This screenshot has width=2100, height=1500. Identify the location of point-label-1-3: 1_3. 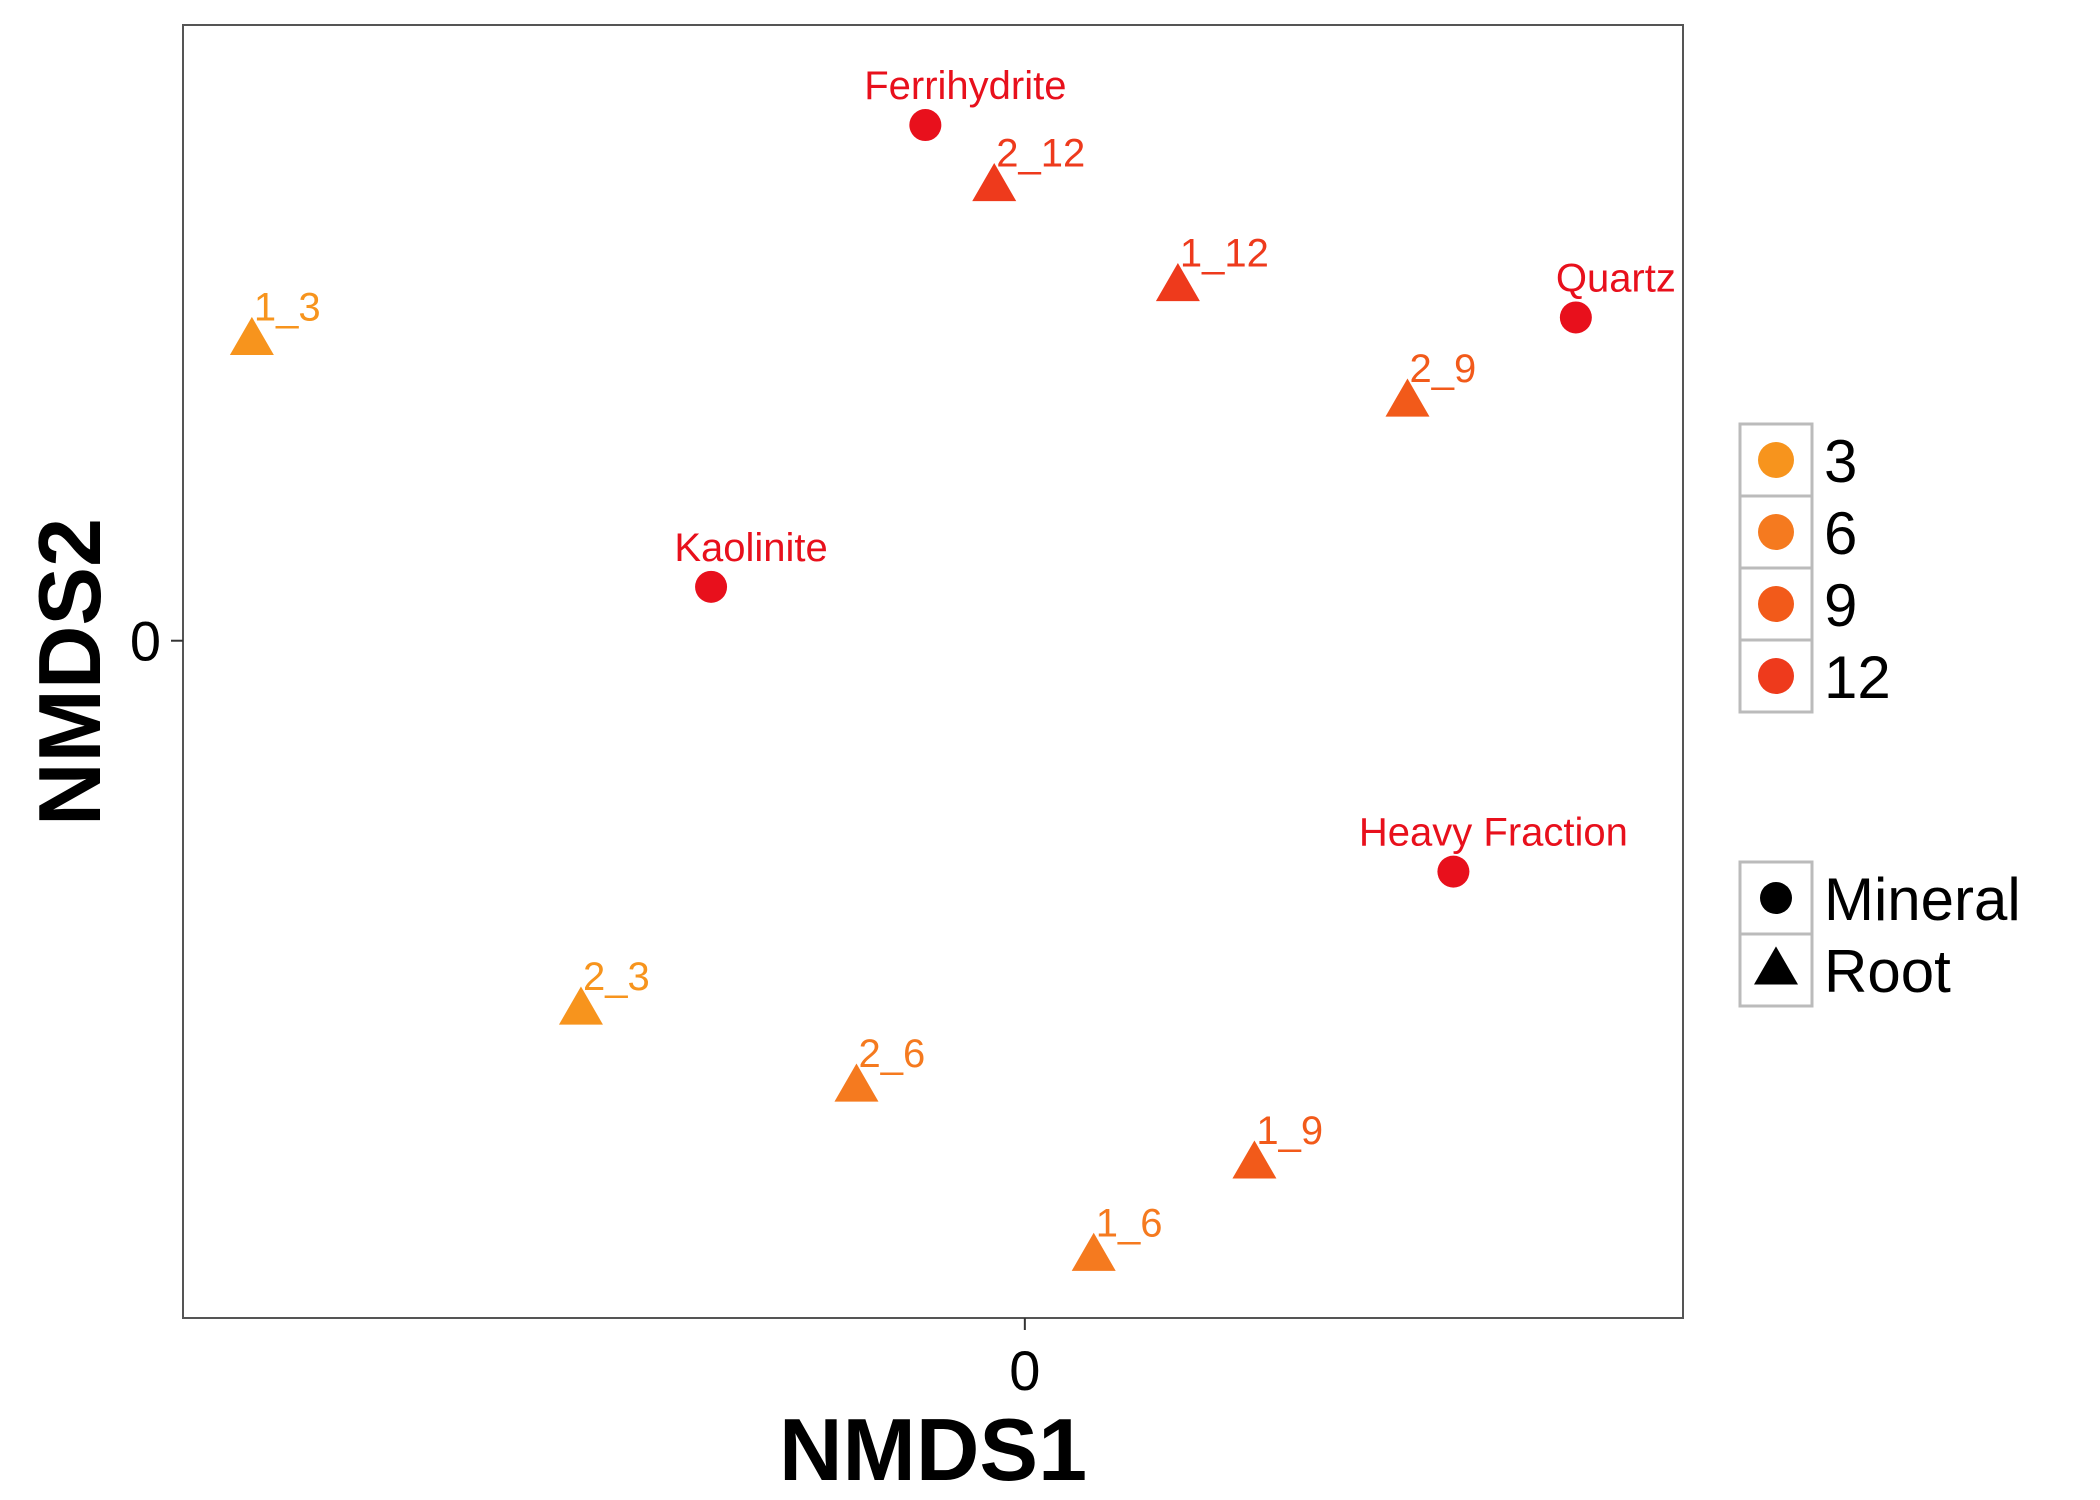
(287, 308).